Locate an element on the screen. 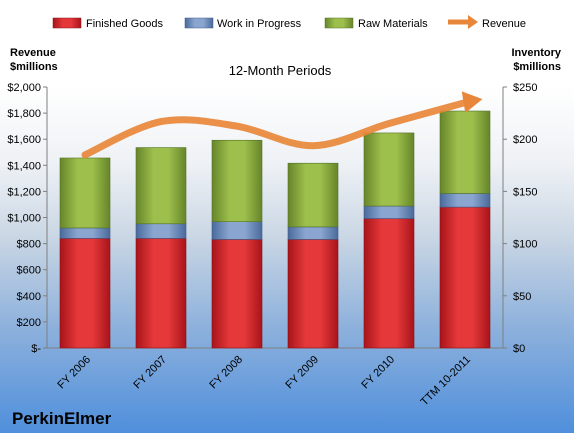  bar-finished-goods-fy-2009 is located at coordinates (313, 293).